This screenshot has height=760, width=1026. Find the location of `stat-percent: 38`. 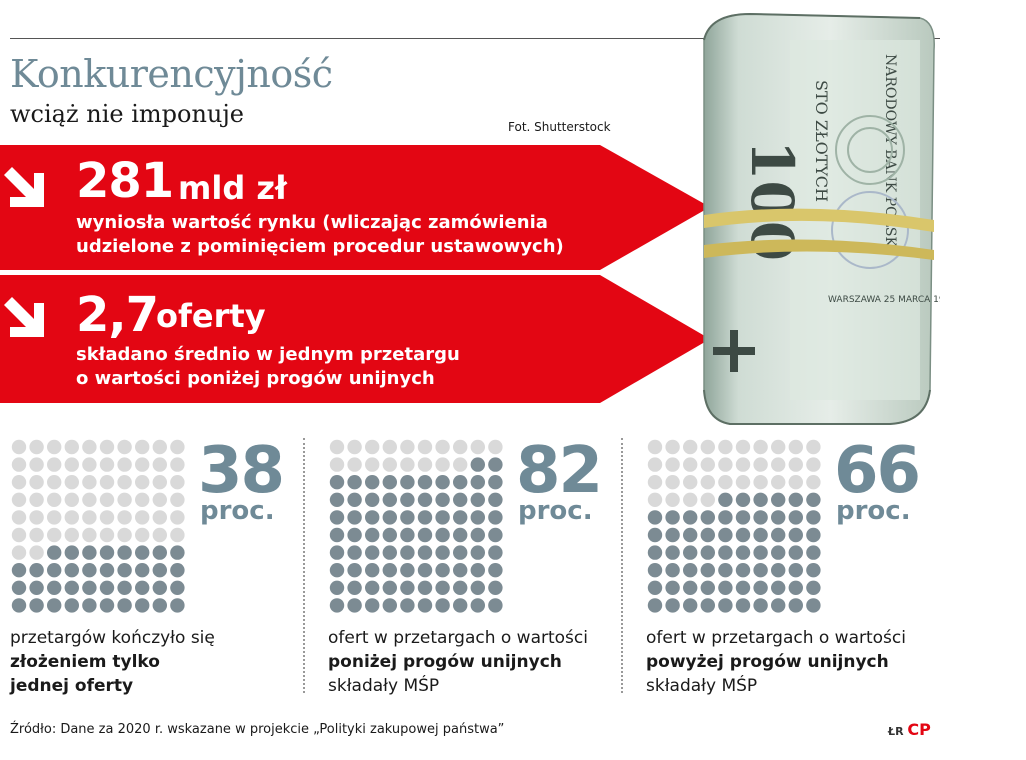

stat-percent: 38 is located at coordinates (241, 471).